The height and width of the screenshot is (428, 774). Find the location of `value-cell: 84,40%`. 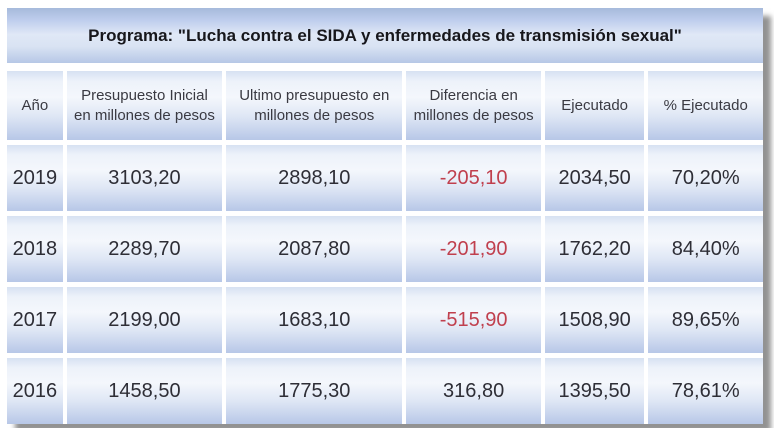

value-cell: 84,40% is located at coordinates (705, 249).